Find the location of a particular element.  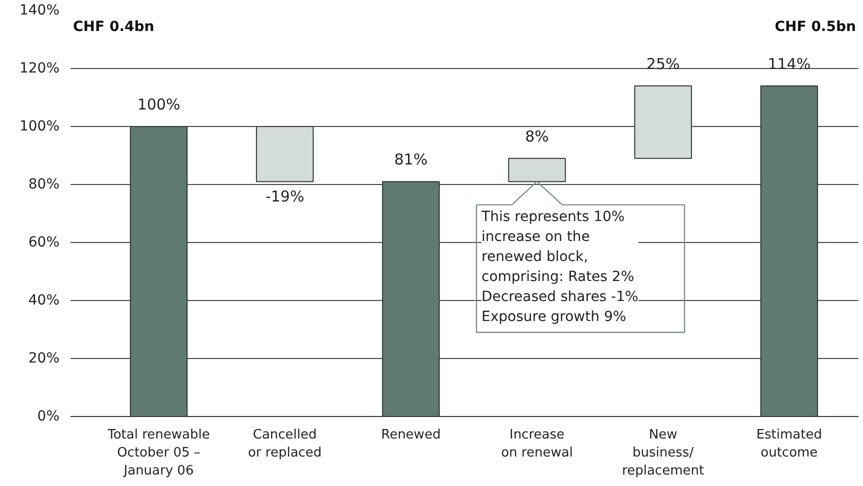

y-tick-label: 40% is located at coordinates (44, 300).